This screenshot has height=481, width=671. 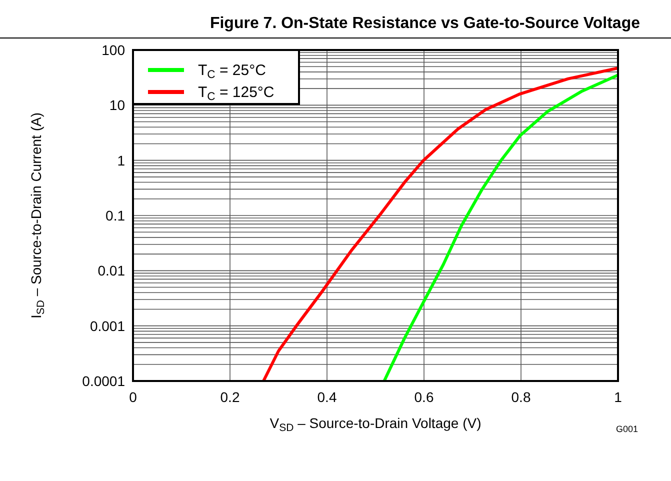 I want to click on y-tick-label: 0.0001, so click(x=104, y=381).